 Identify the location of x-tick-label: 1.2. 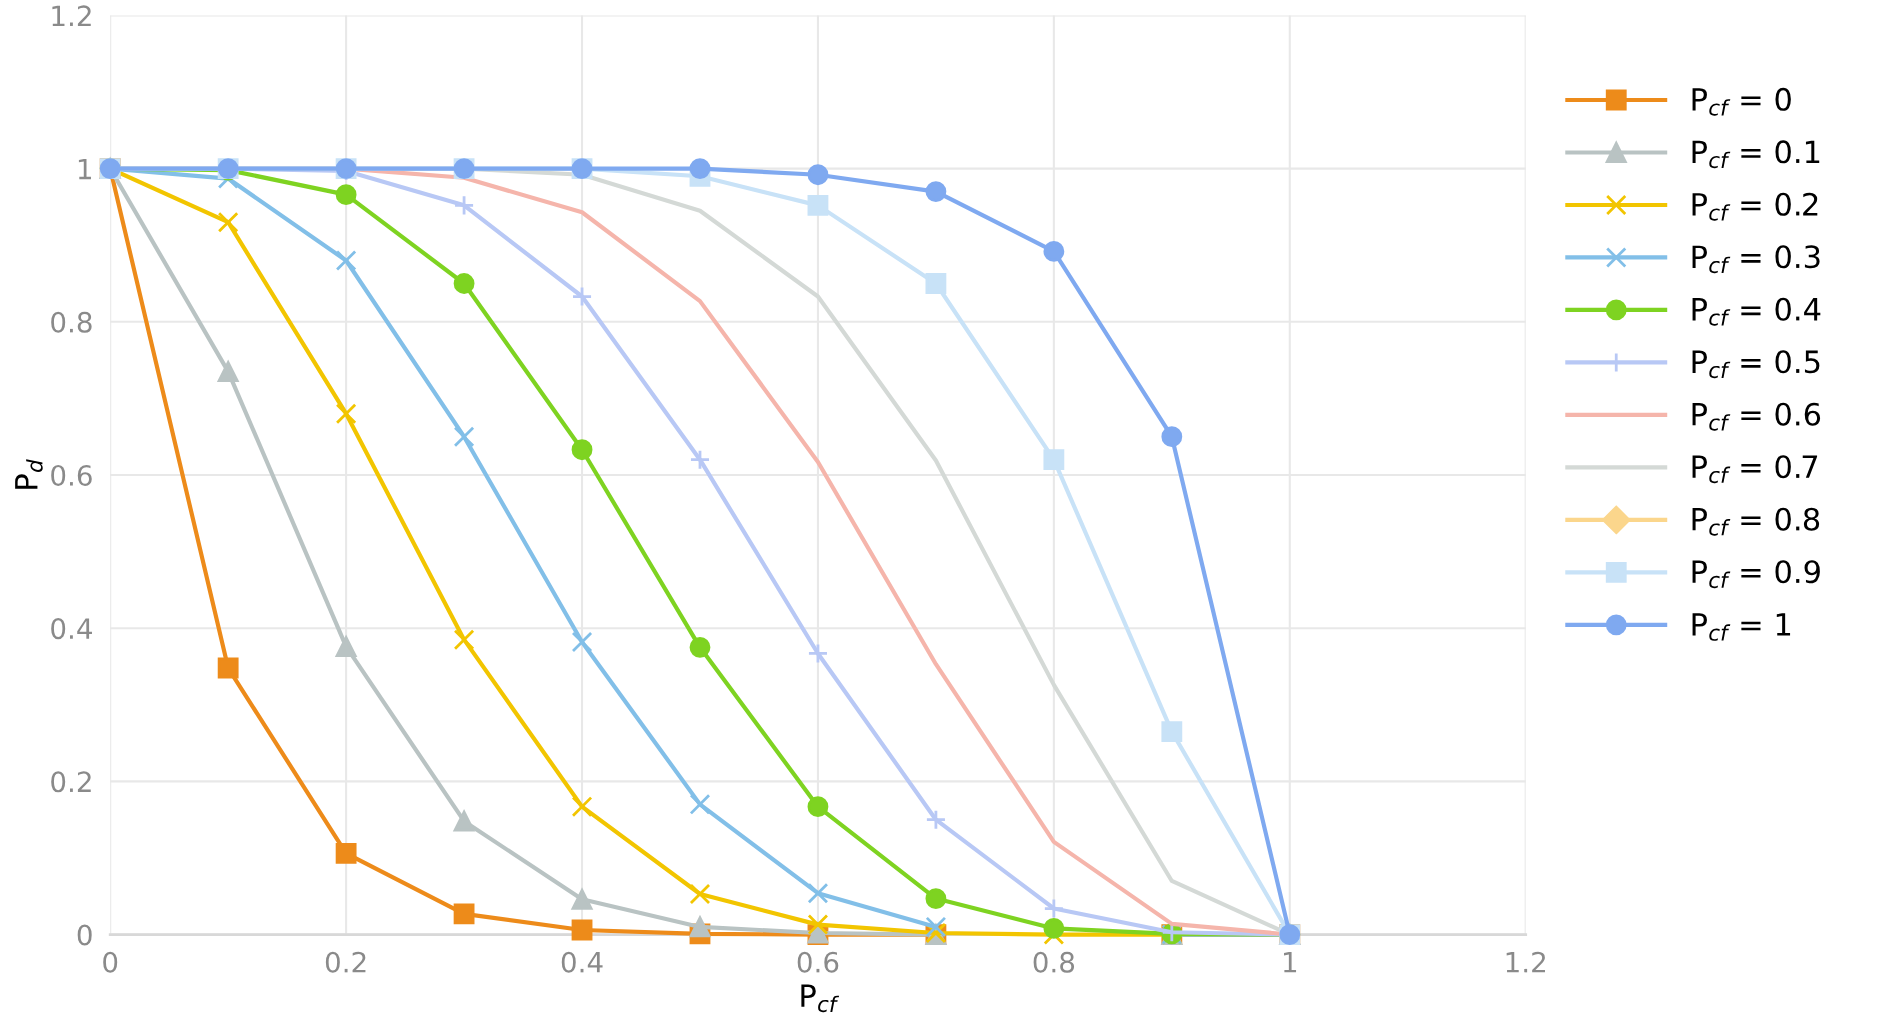
(1526, 962).